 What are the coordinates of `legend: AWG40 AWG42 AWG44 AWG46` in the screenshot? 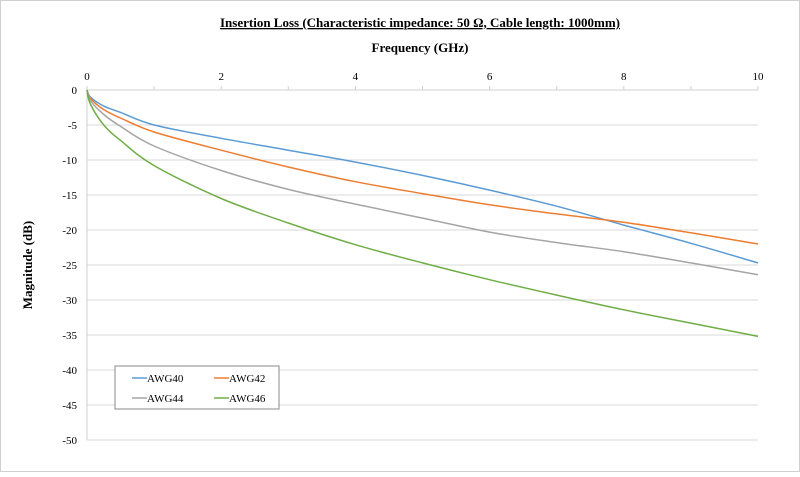 It's located at (197, 387).